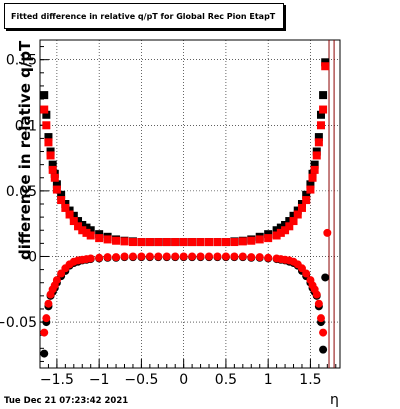  What do you see at coordinates (66, 401) in the screenshot?
I see `datestamp: Tue Dec 21 07:23:42 2021` at bounding box center [66, 401].